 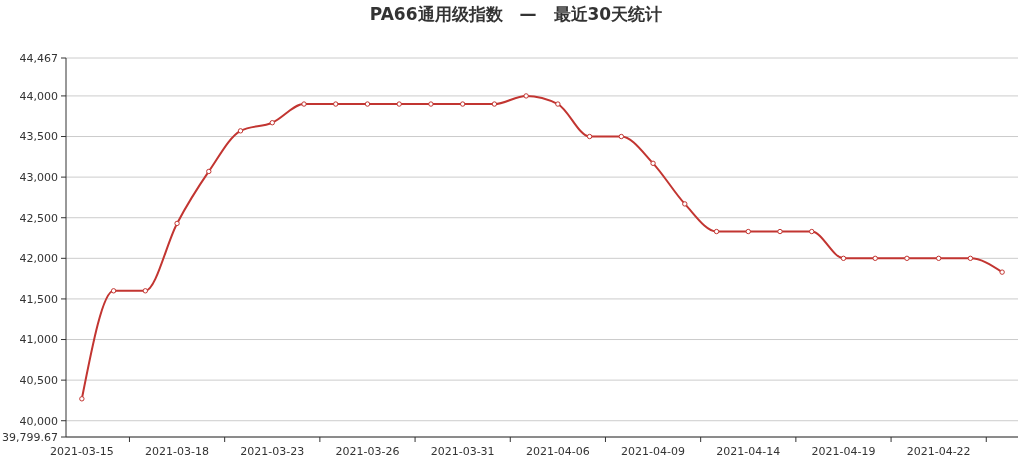 What do you see at coordinates (38, 299) in the screenshot?
I see `y-tick-label: 41,500` at bounding box center [38, 299].